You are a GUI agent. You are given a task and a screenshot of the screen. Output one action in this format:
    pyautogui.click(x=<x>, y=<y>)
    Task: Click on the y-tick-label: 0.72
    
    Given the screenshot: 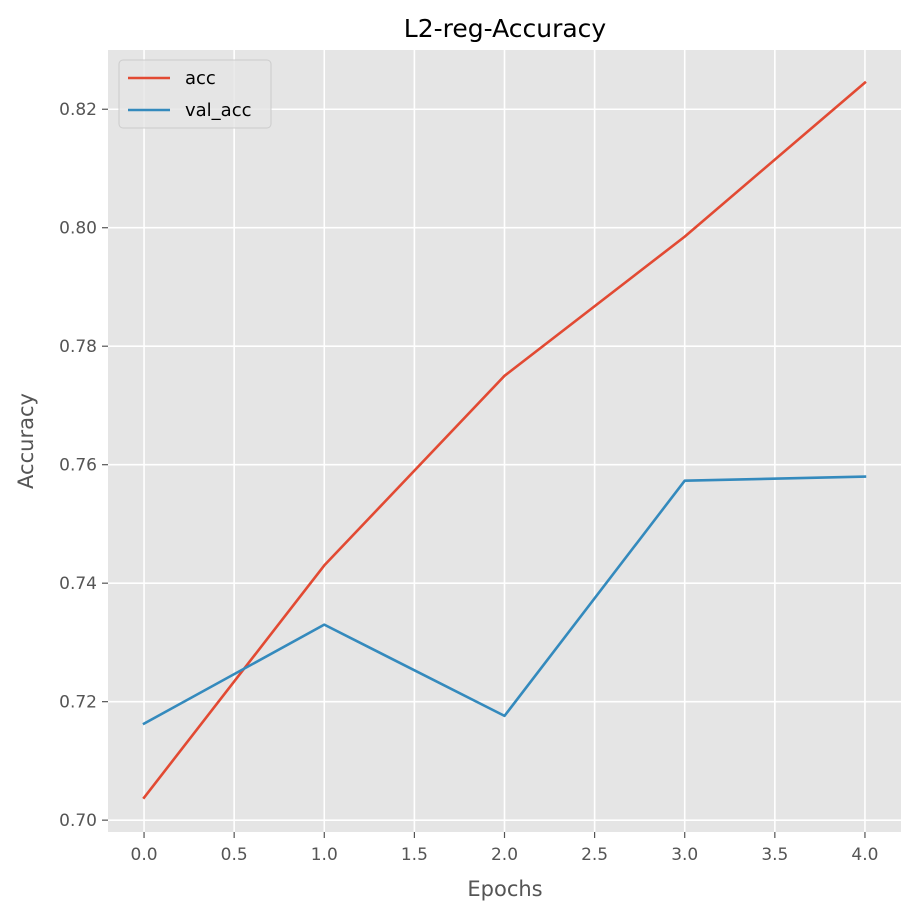 What is the action you would take?
    pyautogui.click(x=78, y=703)
    